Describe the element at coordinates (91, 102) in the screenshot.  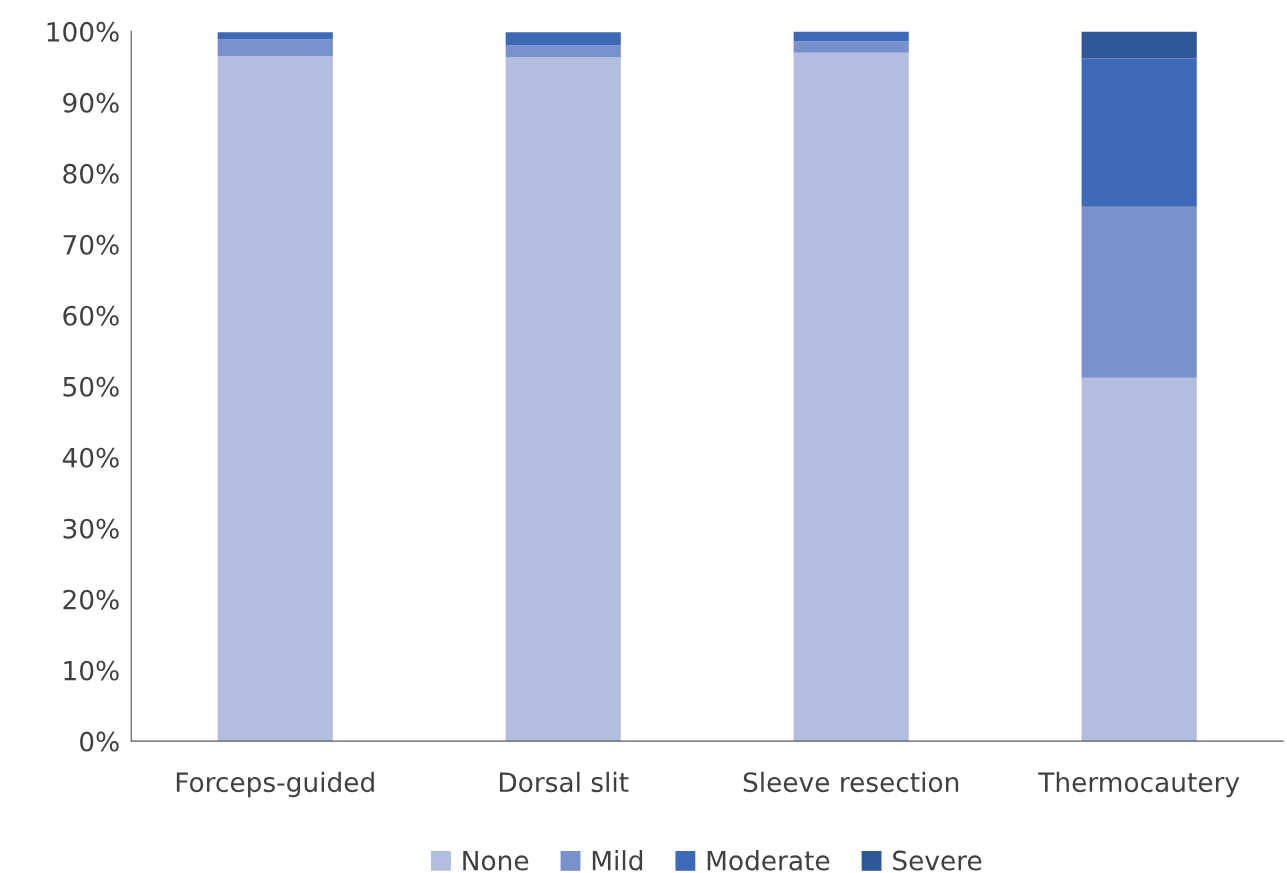
I see `y-tick-label: 90%` at that location.